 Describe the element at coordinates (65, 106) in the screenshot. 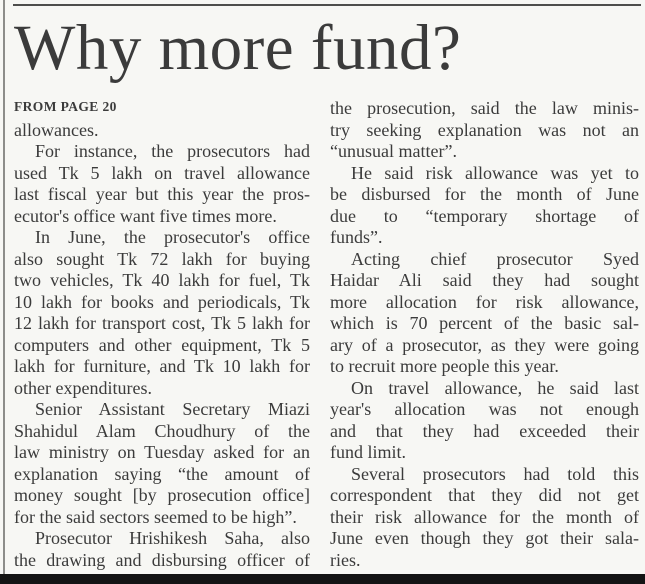

I see `continued-from-kicker: FROM PAGE 20` at that location.